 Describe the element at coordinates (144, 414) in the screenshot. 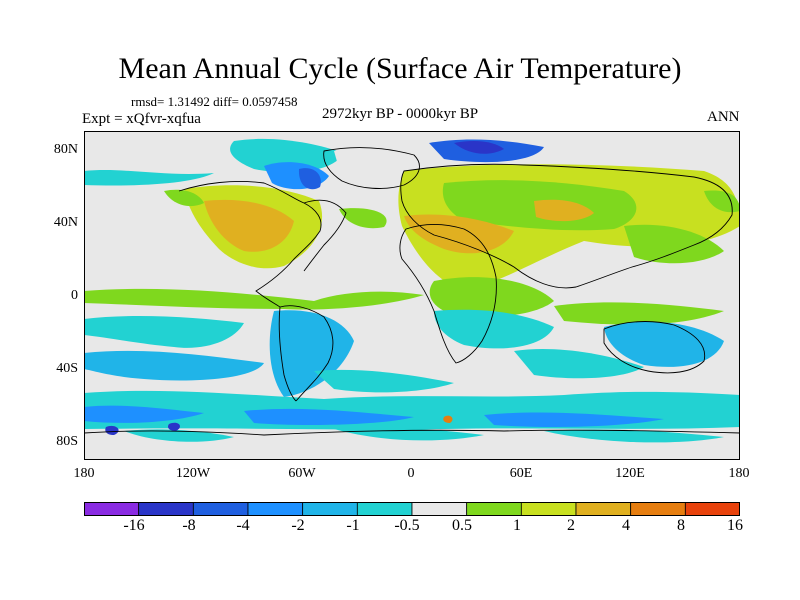

I see `ross-sea-blue` at that location.